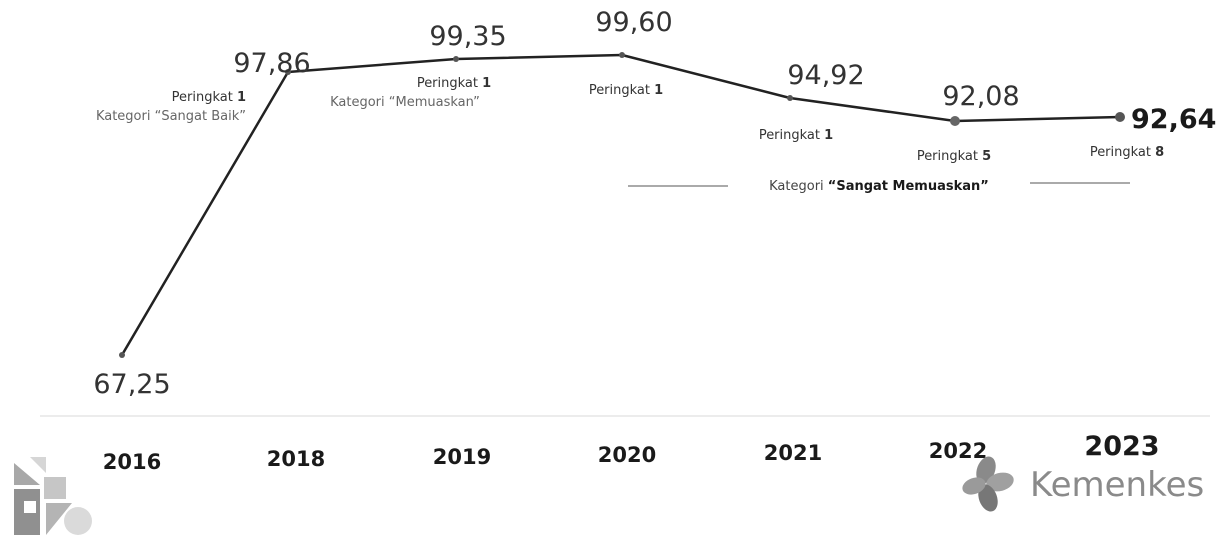 This screenshot has width=1219, height=538. I want to click on x-tick-2022: 2022, so click(958, 451).